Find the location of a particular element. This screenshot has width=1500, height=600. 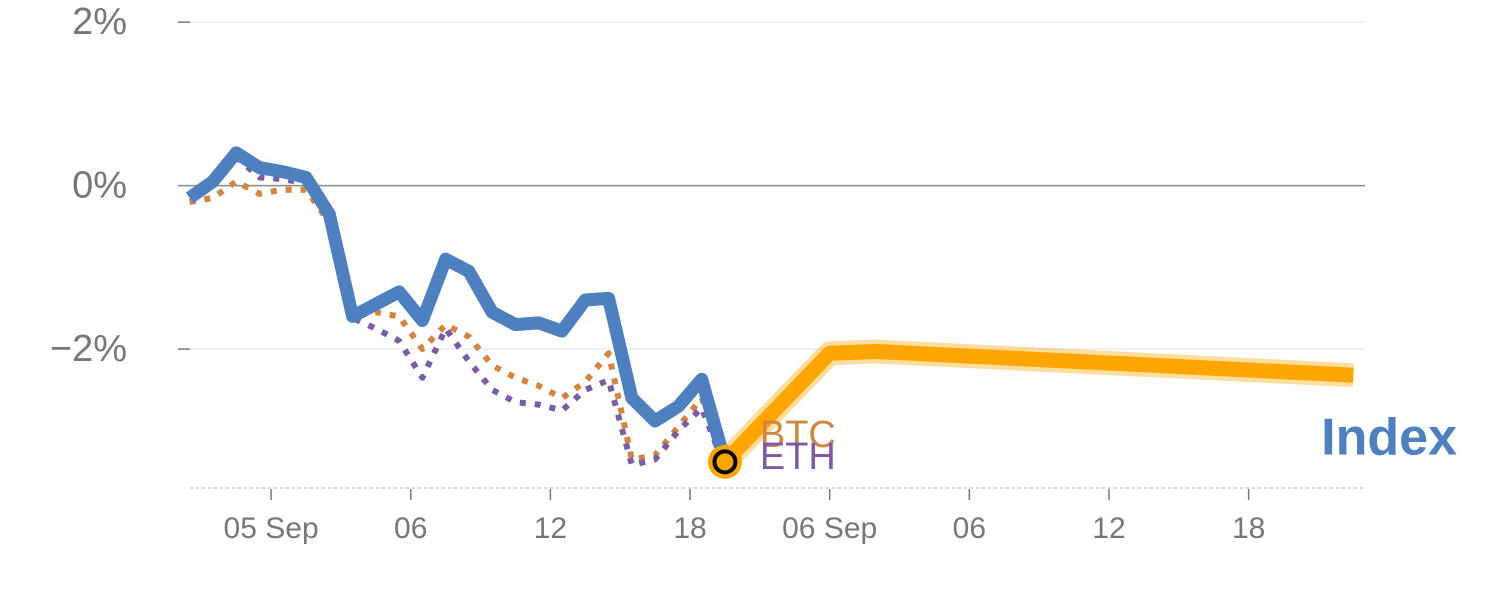

y-tick-label: −2% is located at coordinates (88, 349).